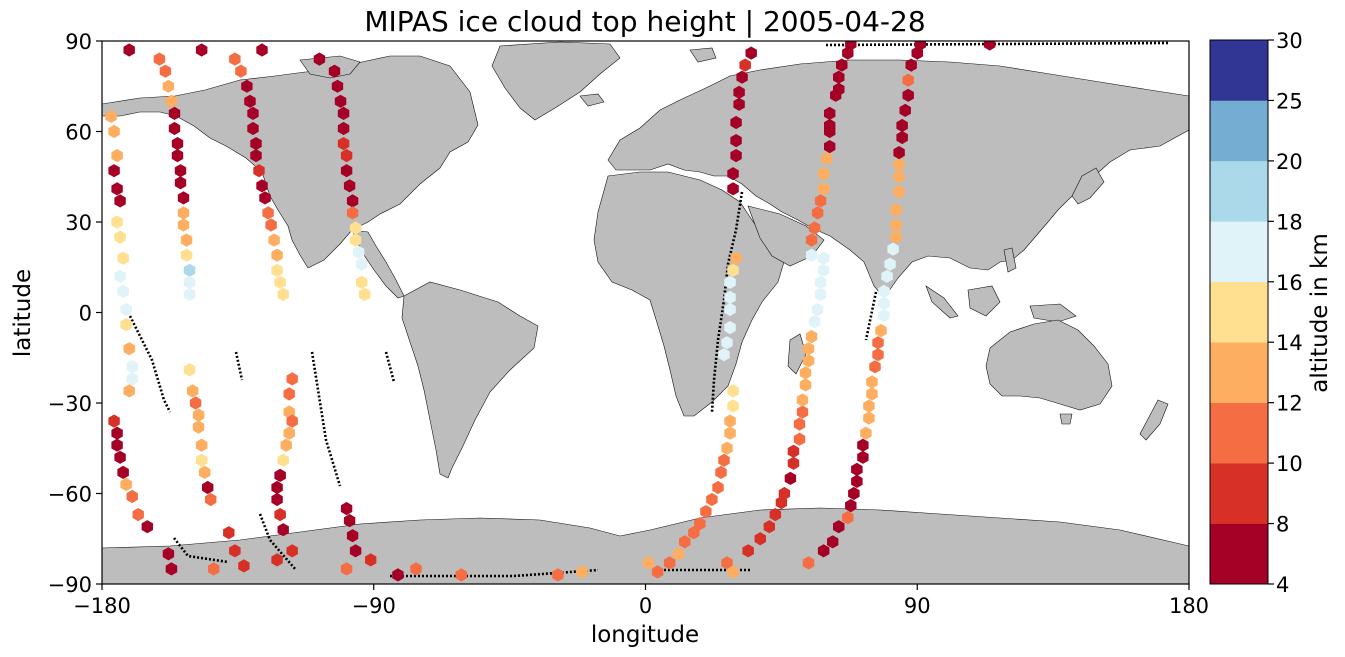 The image size is (1345, 657). What do you see at coordinates (78, 223) in the screenshot?
I see `y-tick-label: 30` at bounding box center [78, 223].